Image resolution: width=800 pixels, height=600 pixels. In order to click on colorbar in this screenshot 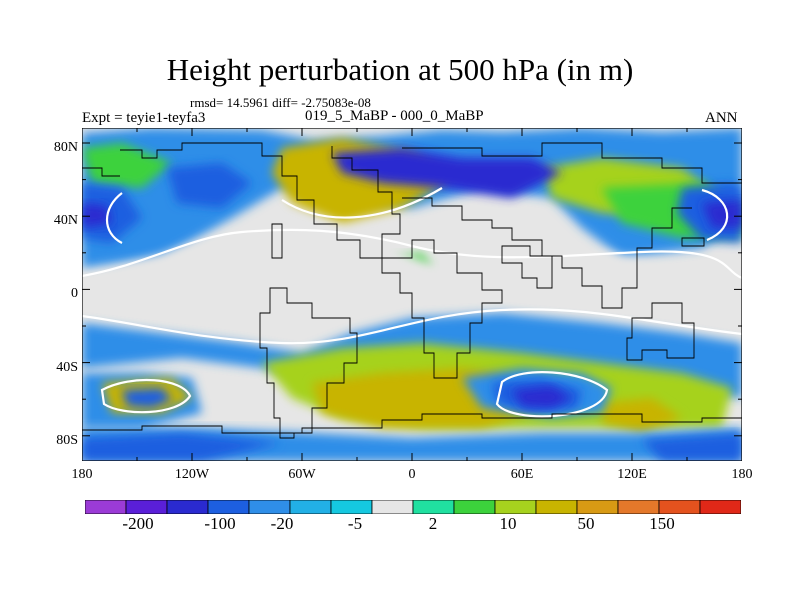, I will do `click(413, 507)`.